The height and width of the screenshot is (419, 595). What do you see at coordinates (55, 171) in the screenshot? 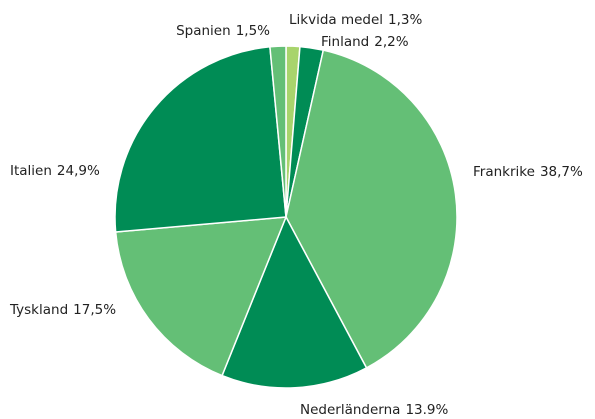
I see `slice-label: Italien 24,9%` at bounding box center [55, 171].